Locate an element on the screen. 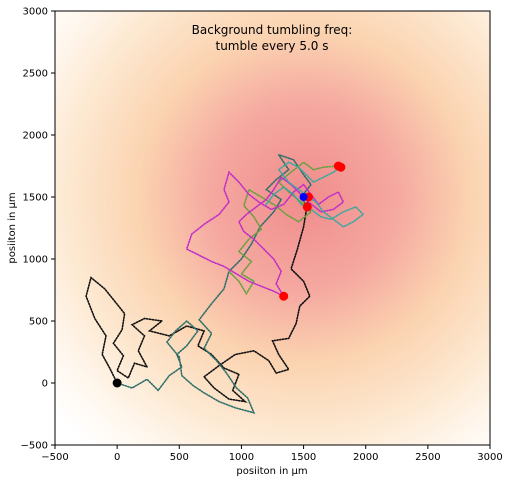 This screenshot has height=484, width=510. y-tick-label: 500 is located at coordinates (38, 322).